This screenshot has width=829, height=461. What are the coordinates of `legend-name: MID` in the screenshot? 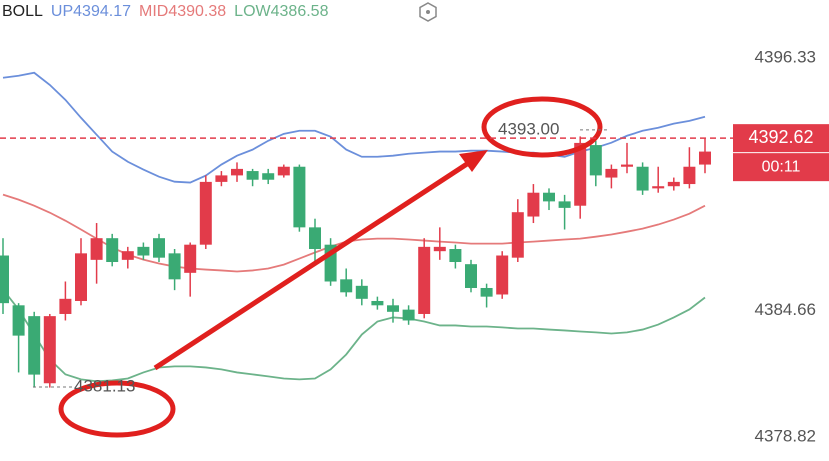 It's located at (153, 11).